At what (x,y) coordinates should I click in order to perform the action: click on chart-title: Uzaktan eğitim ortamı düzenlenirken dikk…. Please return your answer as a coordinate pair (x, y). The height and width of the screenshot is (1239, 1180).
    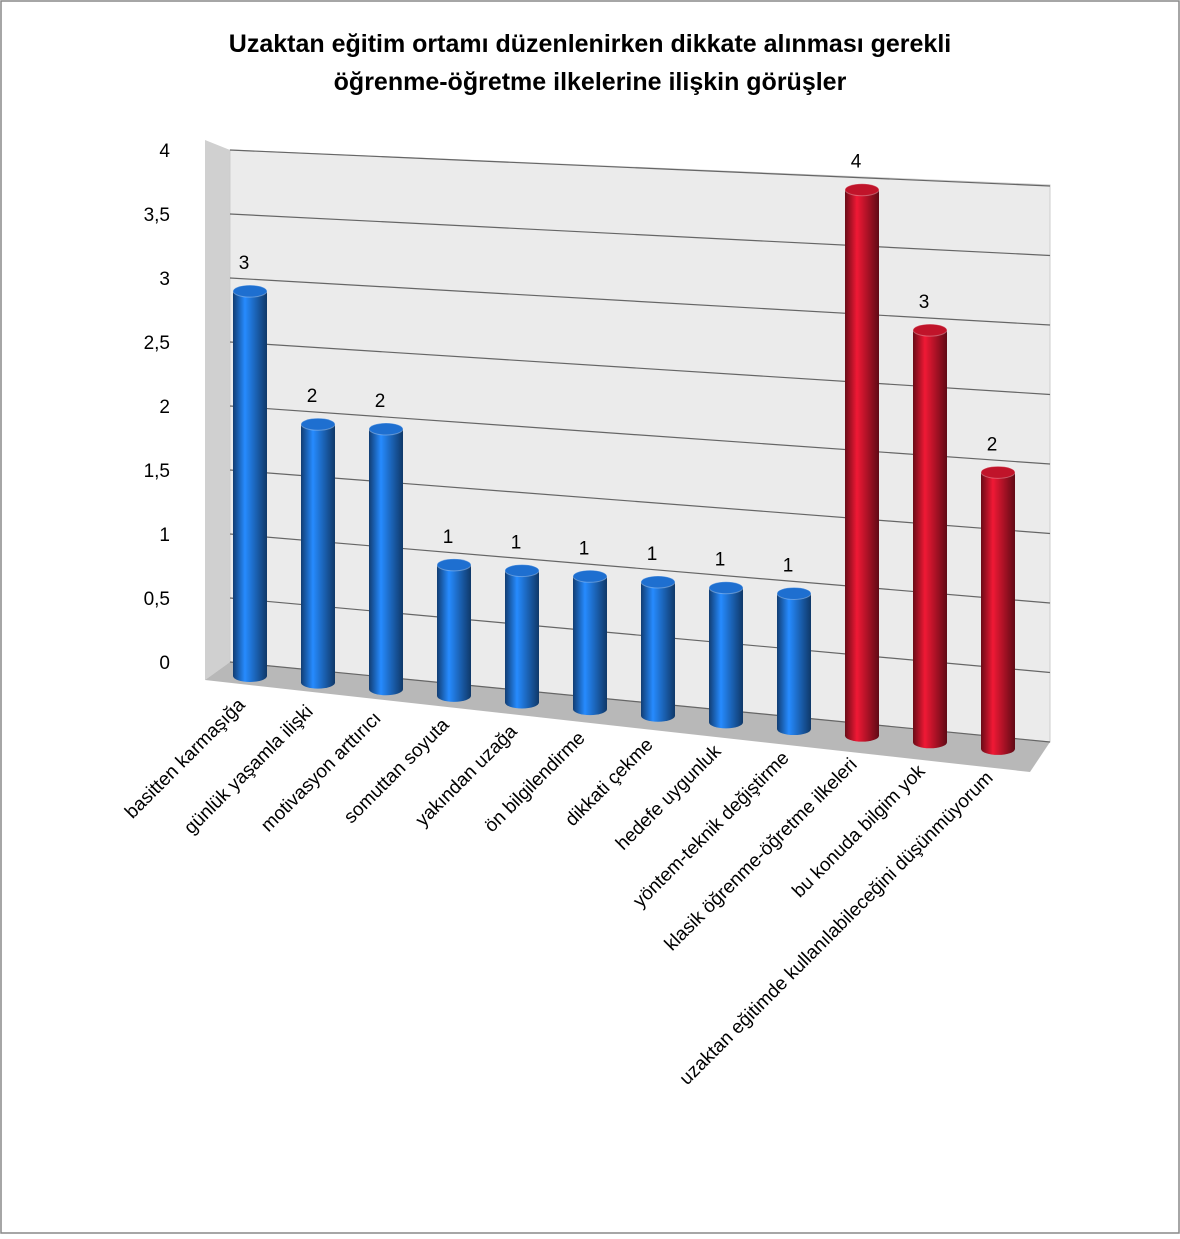
    Looking at the image, I should click on (590, 44).